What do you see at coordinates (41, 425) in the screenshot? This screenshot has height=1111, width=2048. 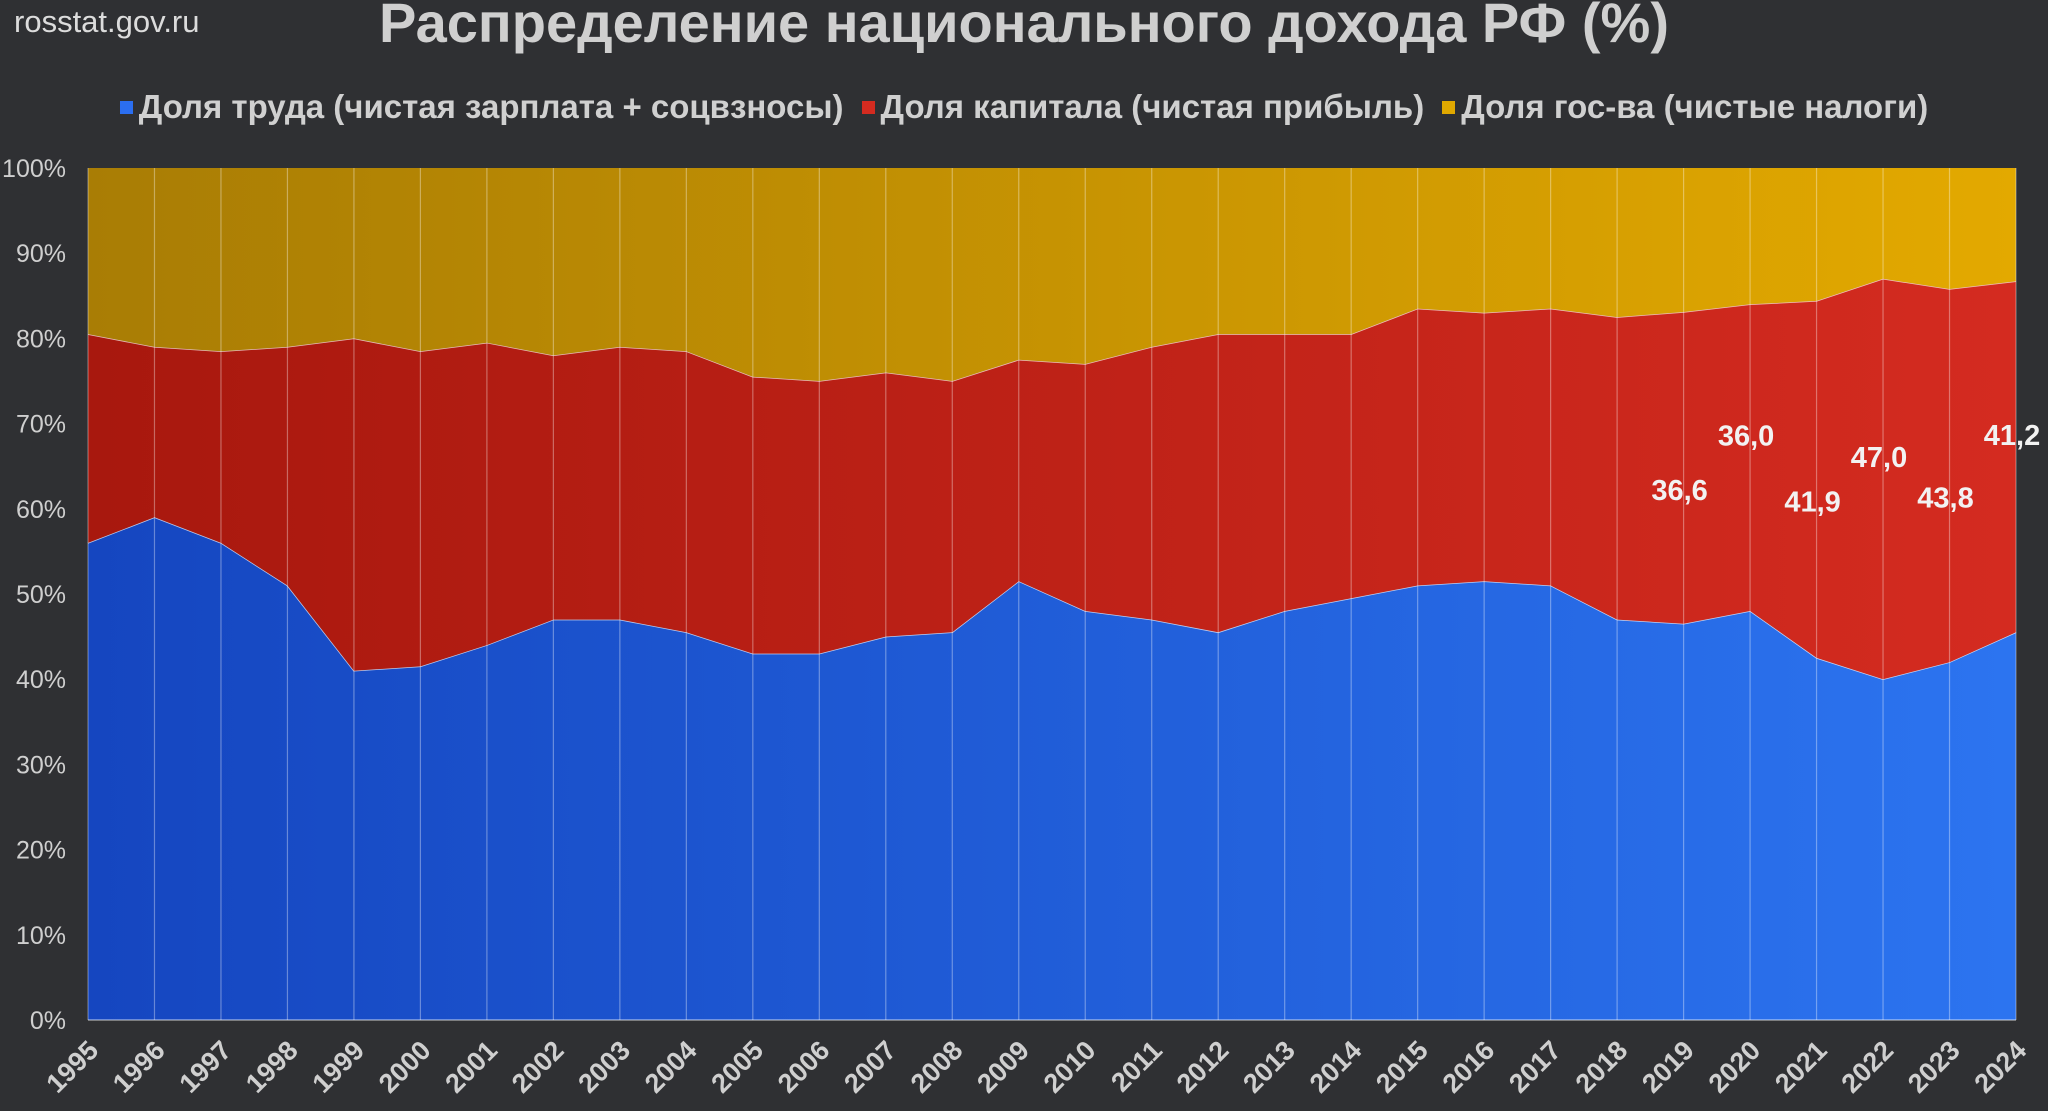 I see `y-tick-label: 70%` at bounding box center [41, 425].